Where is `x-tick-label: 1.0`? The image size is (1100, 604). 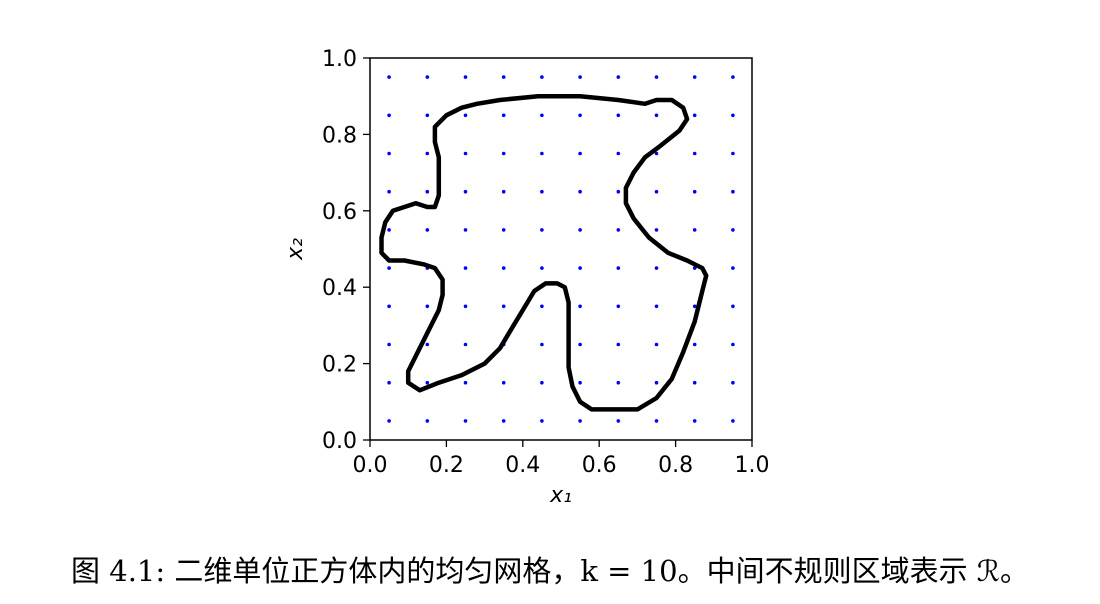
x-tick-label: 1.0 is located at coordinates (752, 465).